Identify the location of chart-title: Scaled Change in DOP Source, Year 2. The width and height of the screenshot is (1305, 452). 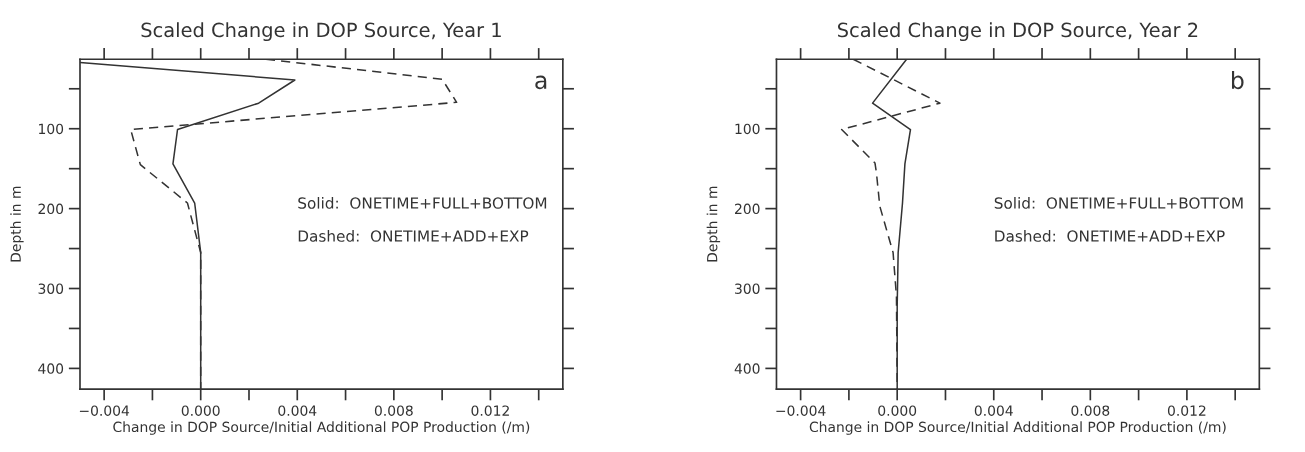
(1017, 32).